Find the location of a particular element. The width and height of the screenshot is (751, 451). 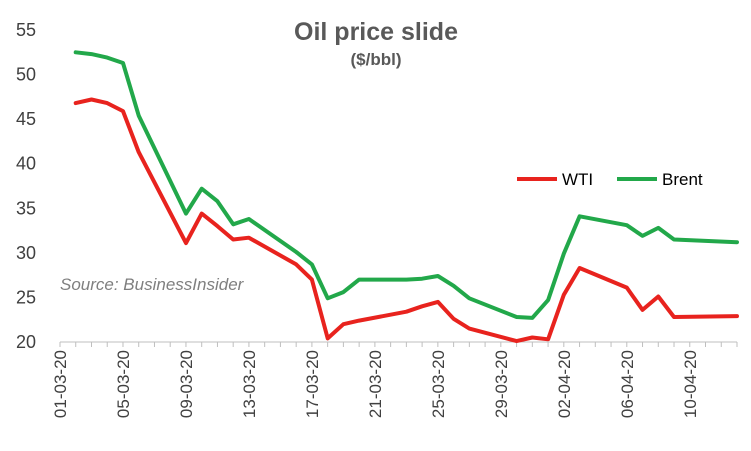

y-tick-label: 55 is located at coordinates (26, 30).